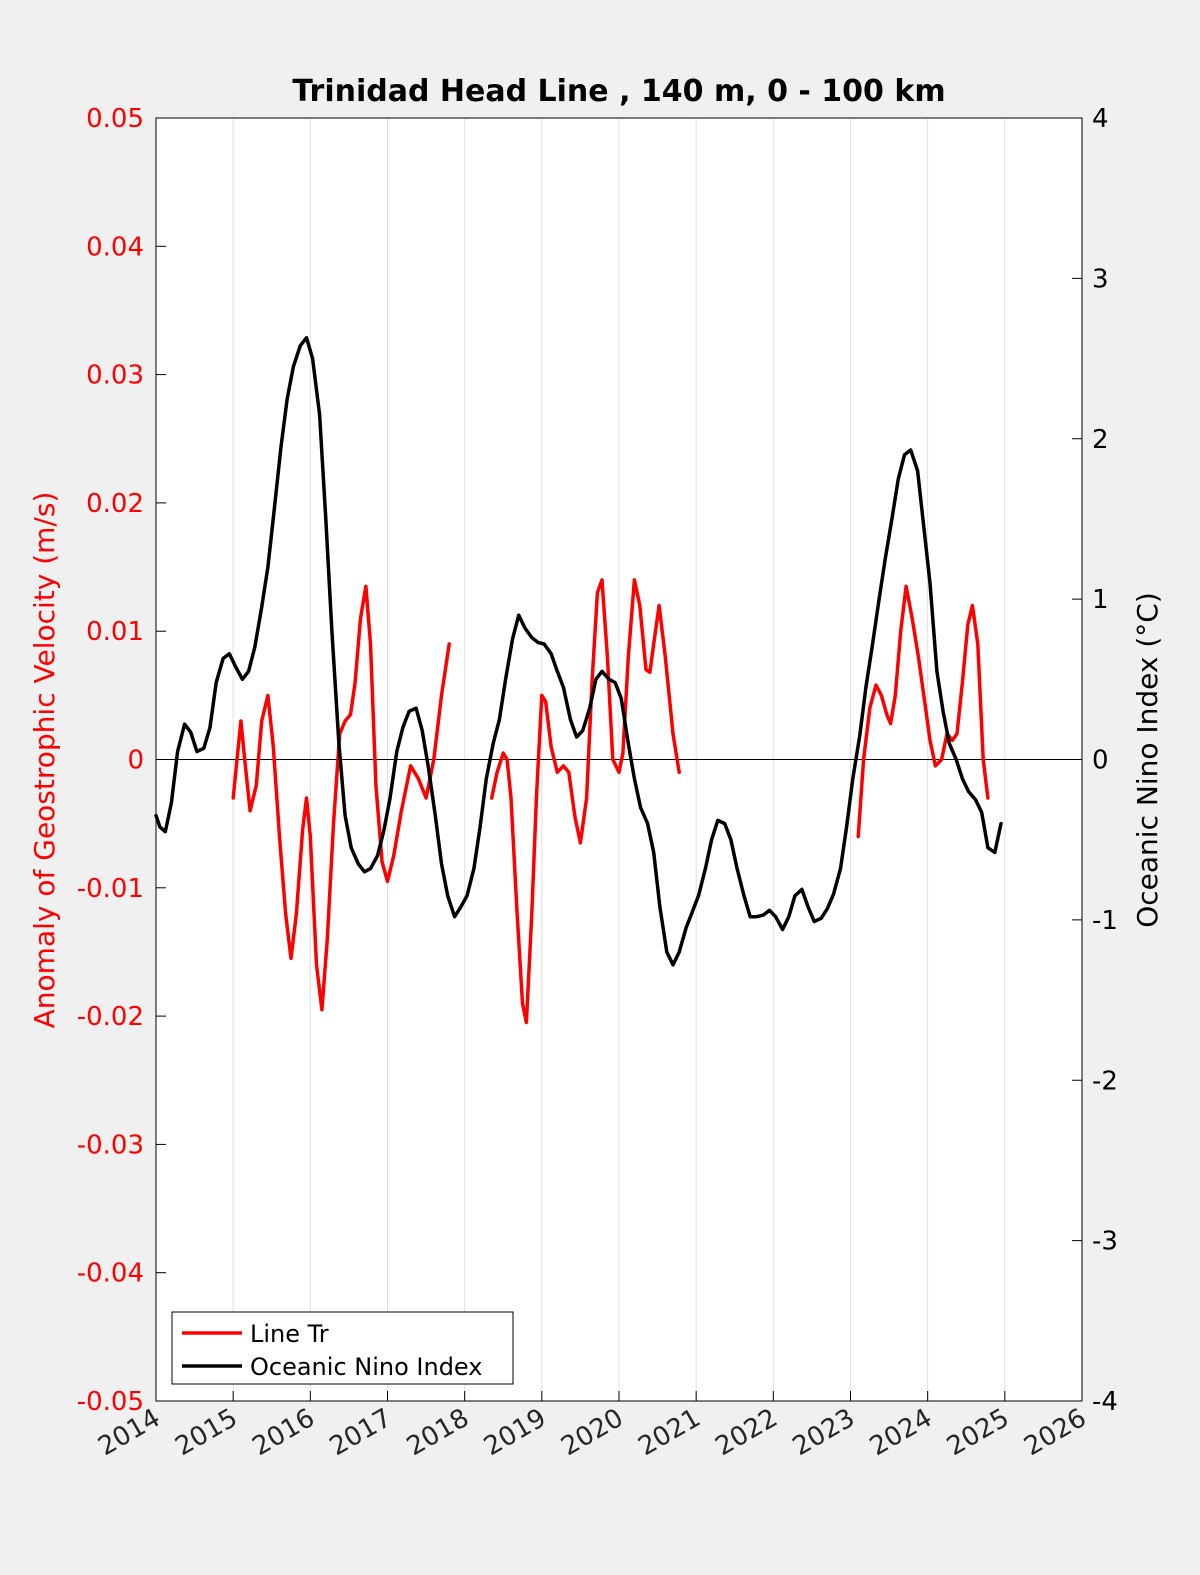  Describe the element at coordinates (284, 1432) in the screenshot. I see `x-tick-label-2016: 2016` at that location.